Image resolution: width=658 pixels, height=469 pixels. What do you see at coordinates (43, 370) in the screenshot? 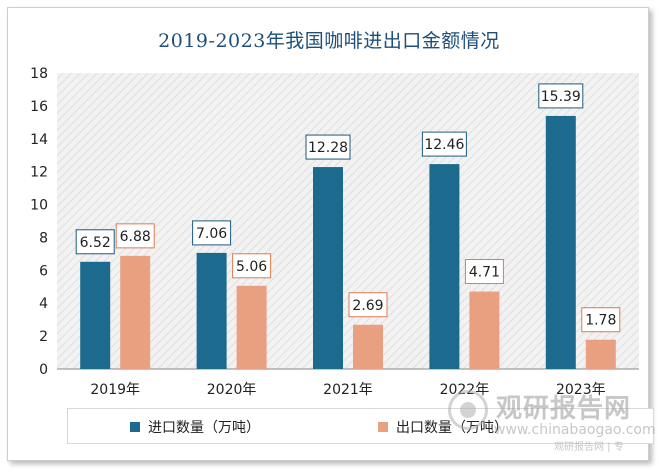
I see `y-tick-label: 0` at bounding box center [43, 370].